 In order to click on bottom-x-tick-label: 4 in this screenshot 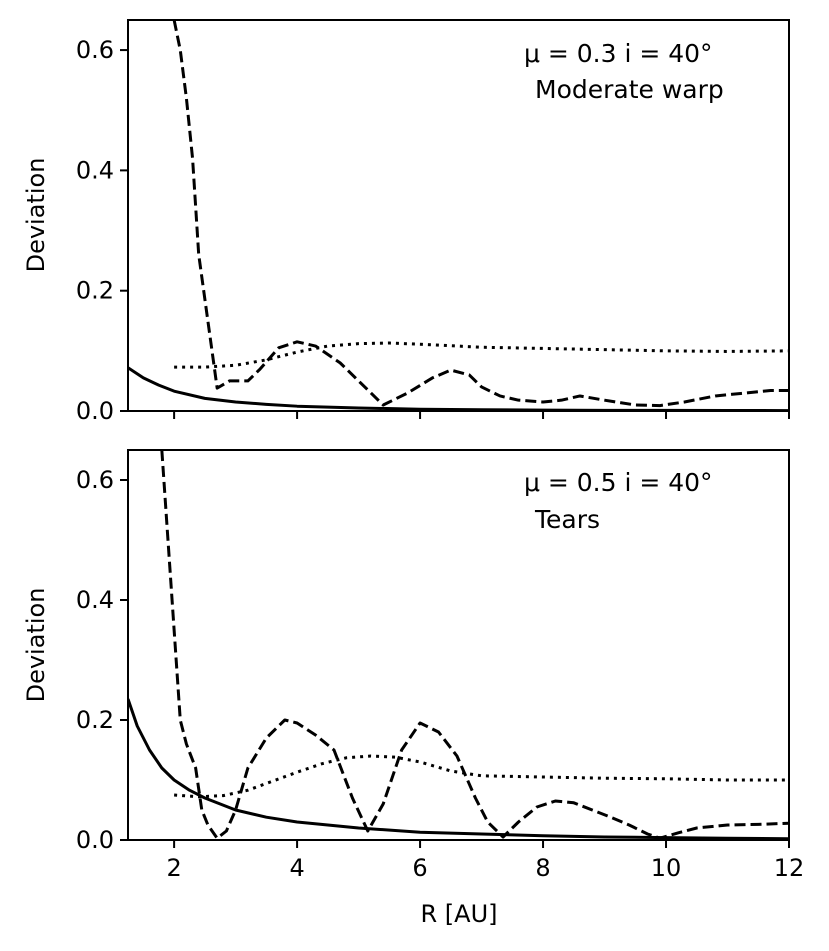, I will do `click(296, 868)`.